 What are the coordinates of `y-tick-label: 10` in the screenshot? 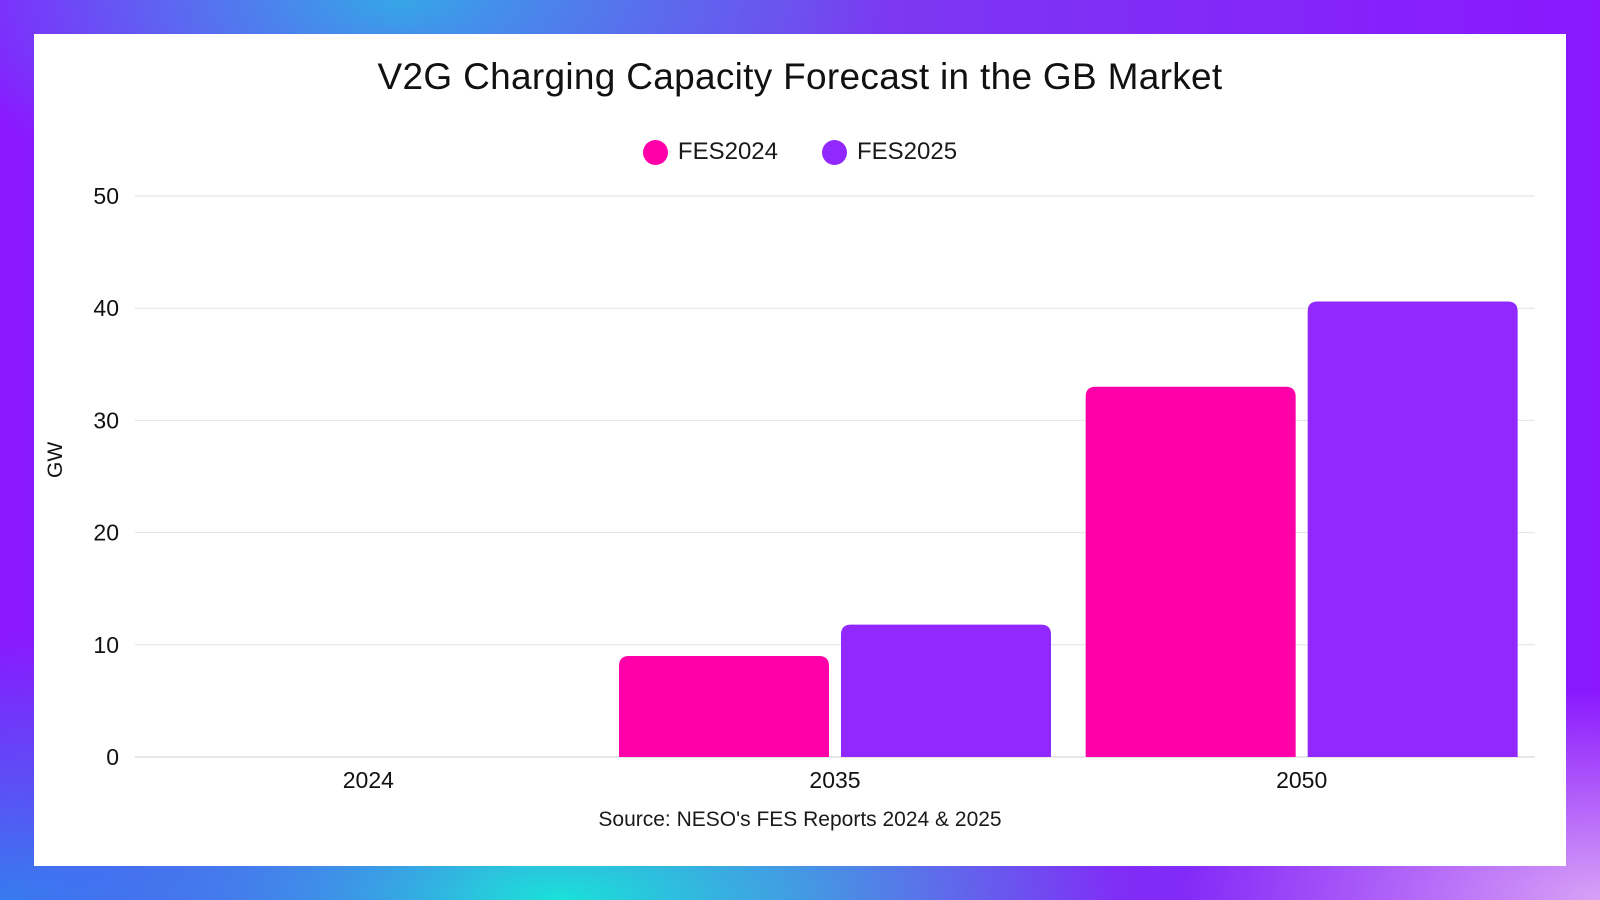 It's located at (106, 645).